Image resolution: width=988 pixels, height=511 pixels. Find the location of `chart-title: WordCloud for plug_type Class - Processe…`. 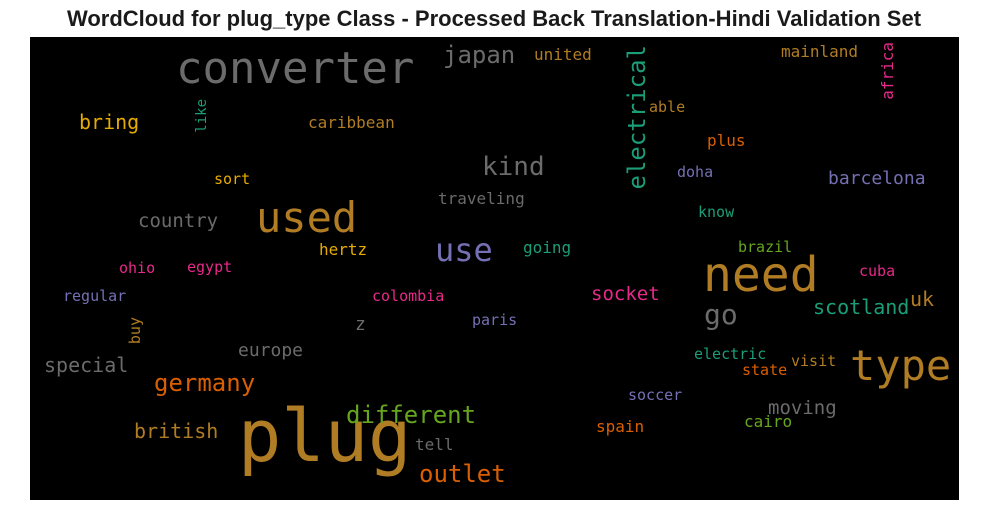

chart-title: WordCloud for plug_type Class - Processe… is located at coordinates (494, 18).